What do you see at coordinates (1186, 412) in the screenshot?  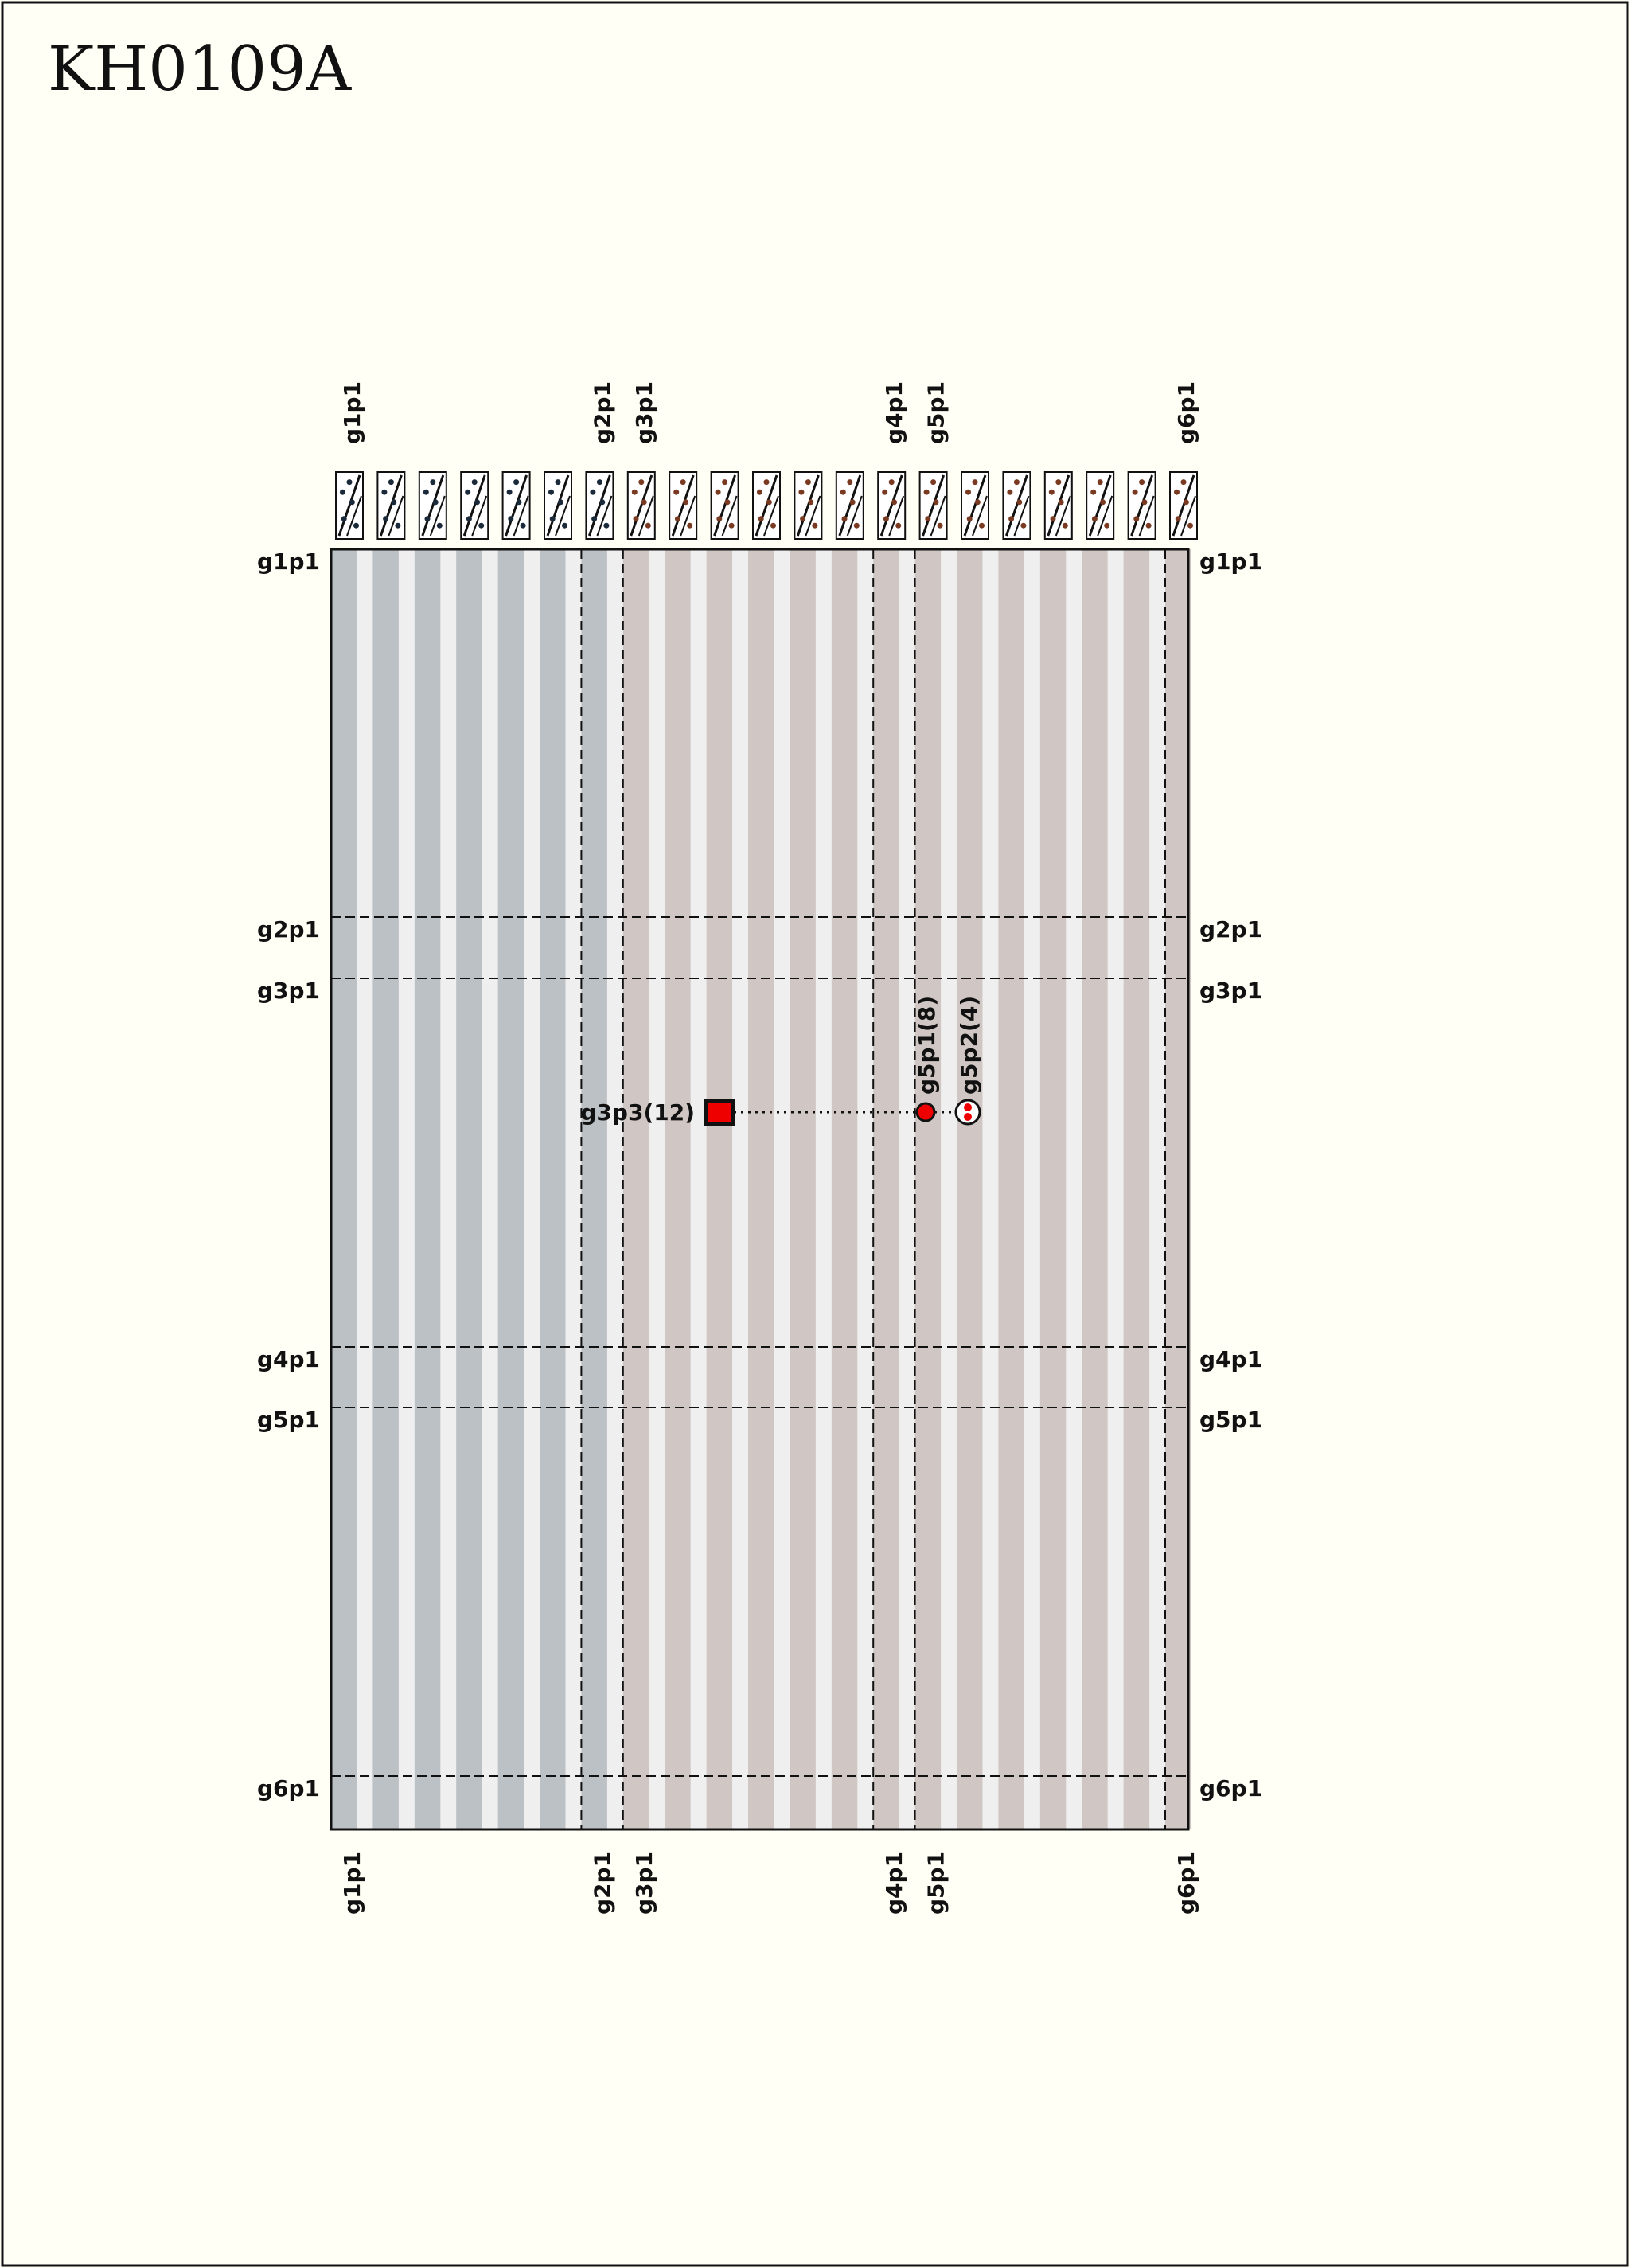 I see `col-label-top-g6p1: g6p1` at bounding box center [1186, 412].